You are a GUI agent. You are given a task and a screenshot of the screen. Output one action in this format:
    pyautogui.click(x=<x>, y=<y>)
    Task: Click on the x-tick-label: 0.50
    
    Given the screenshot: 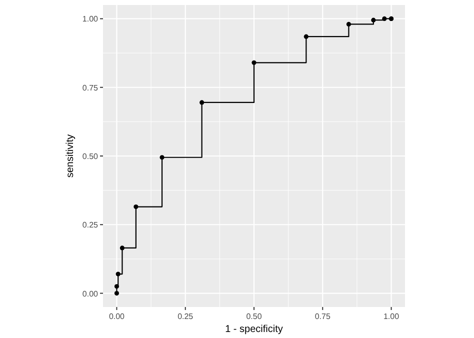 What is the action you would take?
    pyautogui.click(x=254, y=316)
    